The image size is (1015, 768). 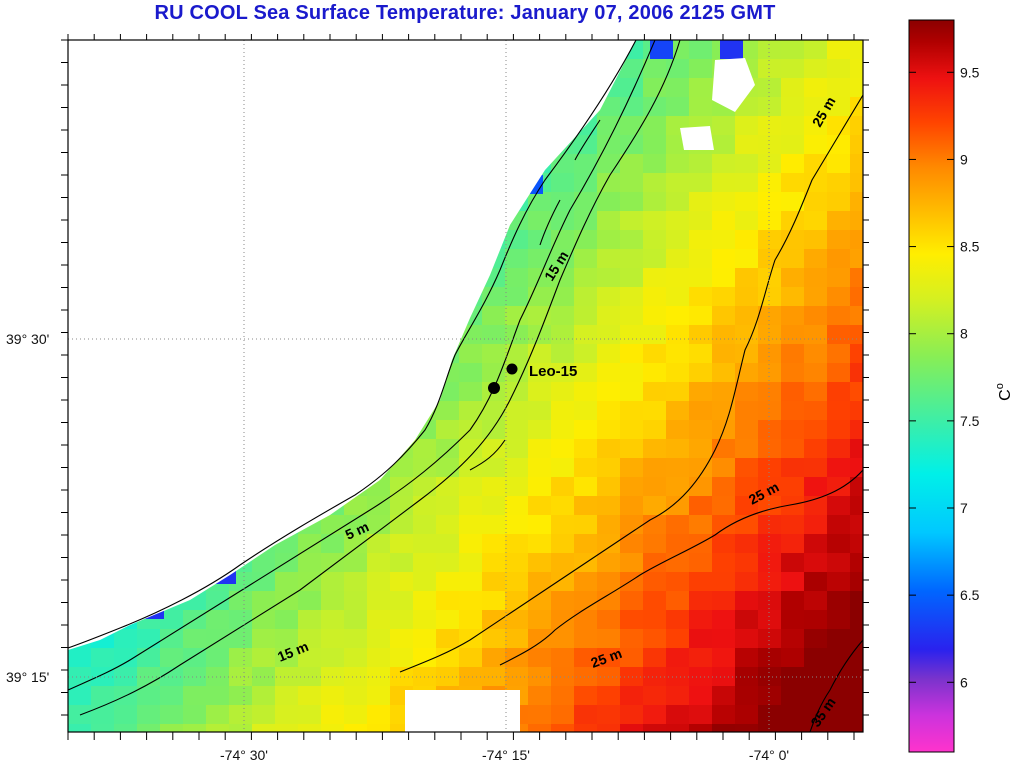 I want to click on cloud-gap, so click(x=462, y=711).